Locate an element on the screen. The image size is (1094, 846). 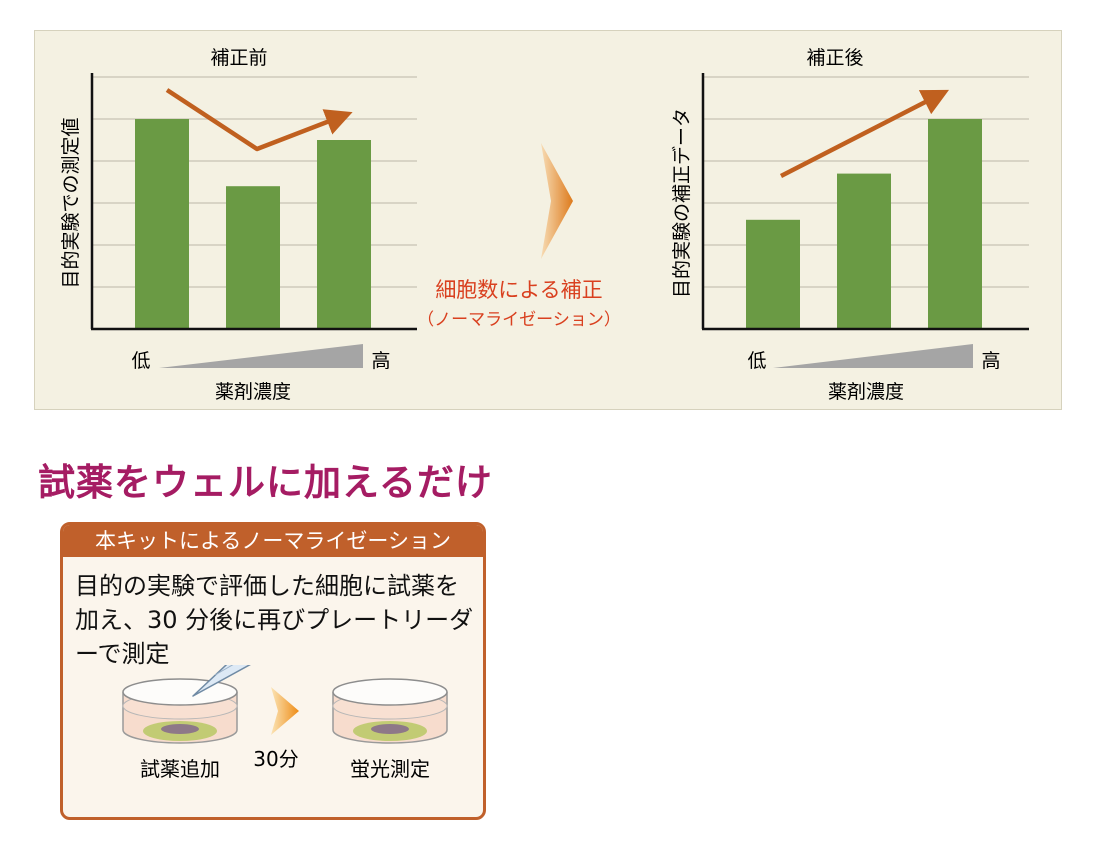
kit-box-description: 目的の実験で評価した細胞に試薬を加え、30 分後に再びプレートリーダーで測定 is located at coordinates (274, 620).